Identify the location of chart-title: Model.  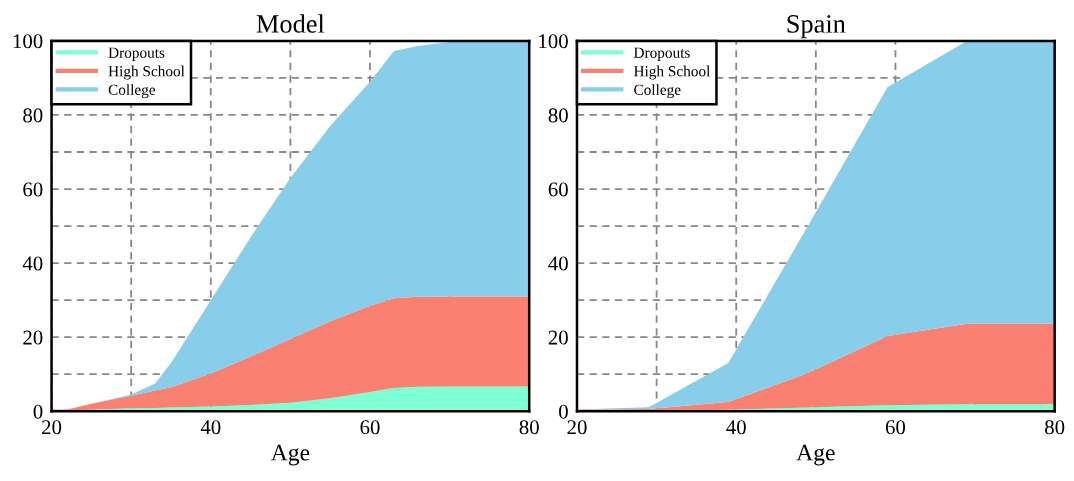
(290, 23).